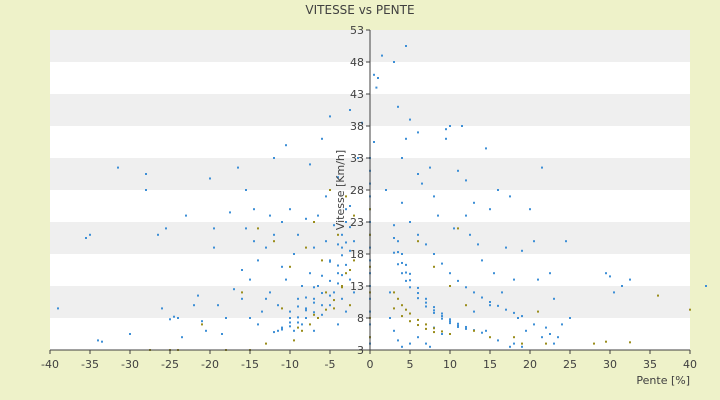 This screenshot has width=720, height=400. Describe the element at coordinates (357, 30) in the screenshot. I see `y-tick-label: 53` at that location.